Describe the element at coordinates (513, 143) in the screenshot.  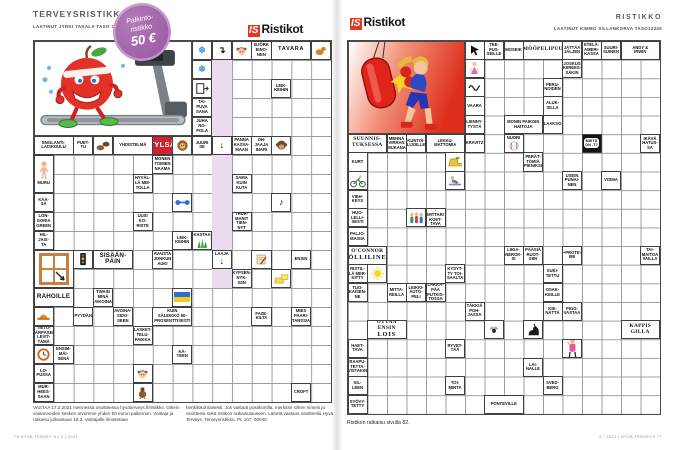
I see `clue-cell: NUORI` at that location.